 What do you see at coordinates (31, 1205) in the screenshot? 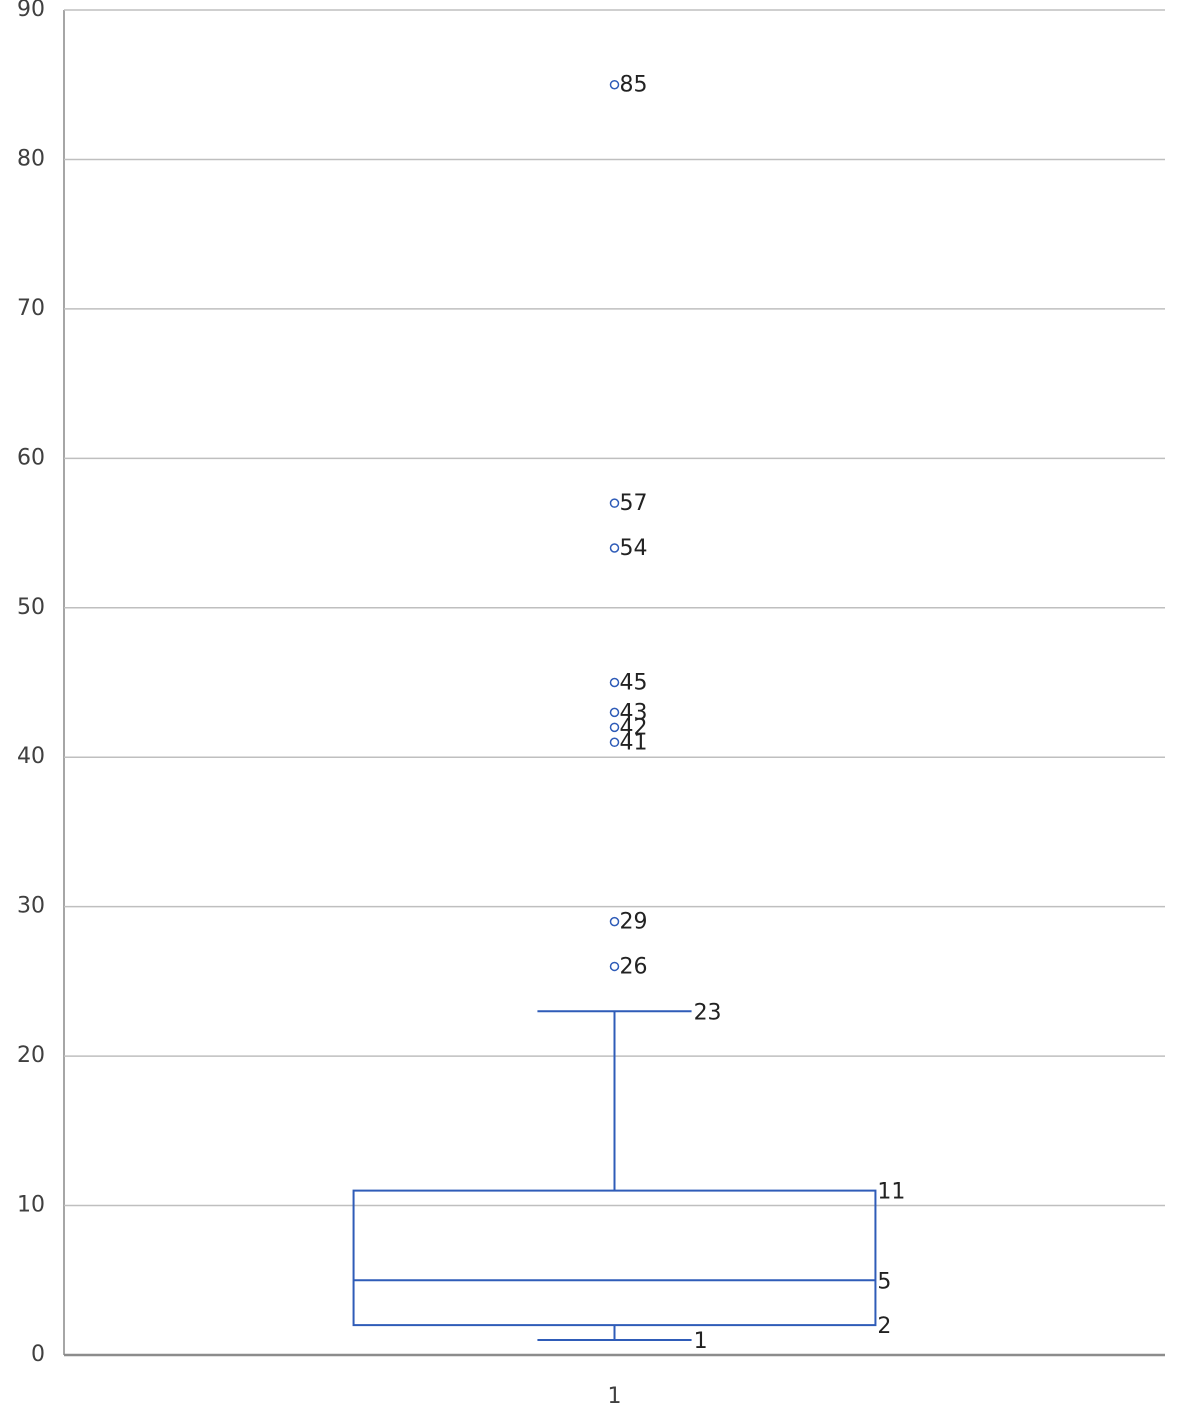
I see `y-tick-label: 10` at bounding box center [31, 1205].